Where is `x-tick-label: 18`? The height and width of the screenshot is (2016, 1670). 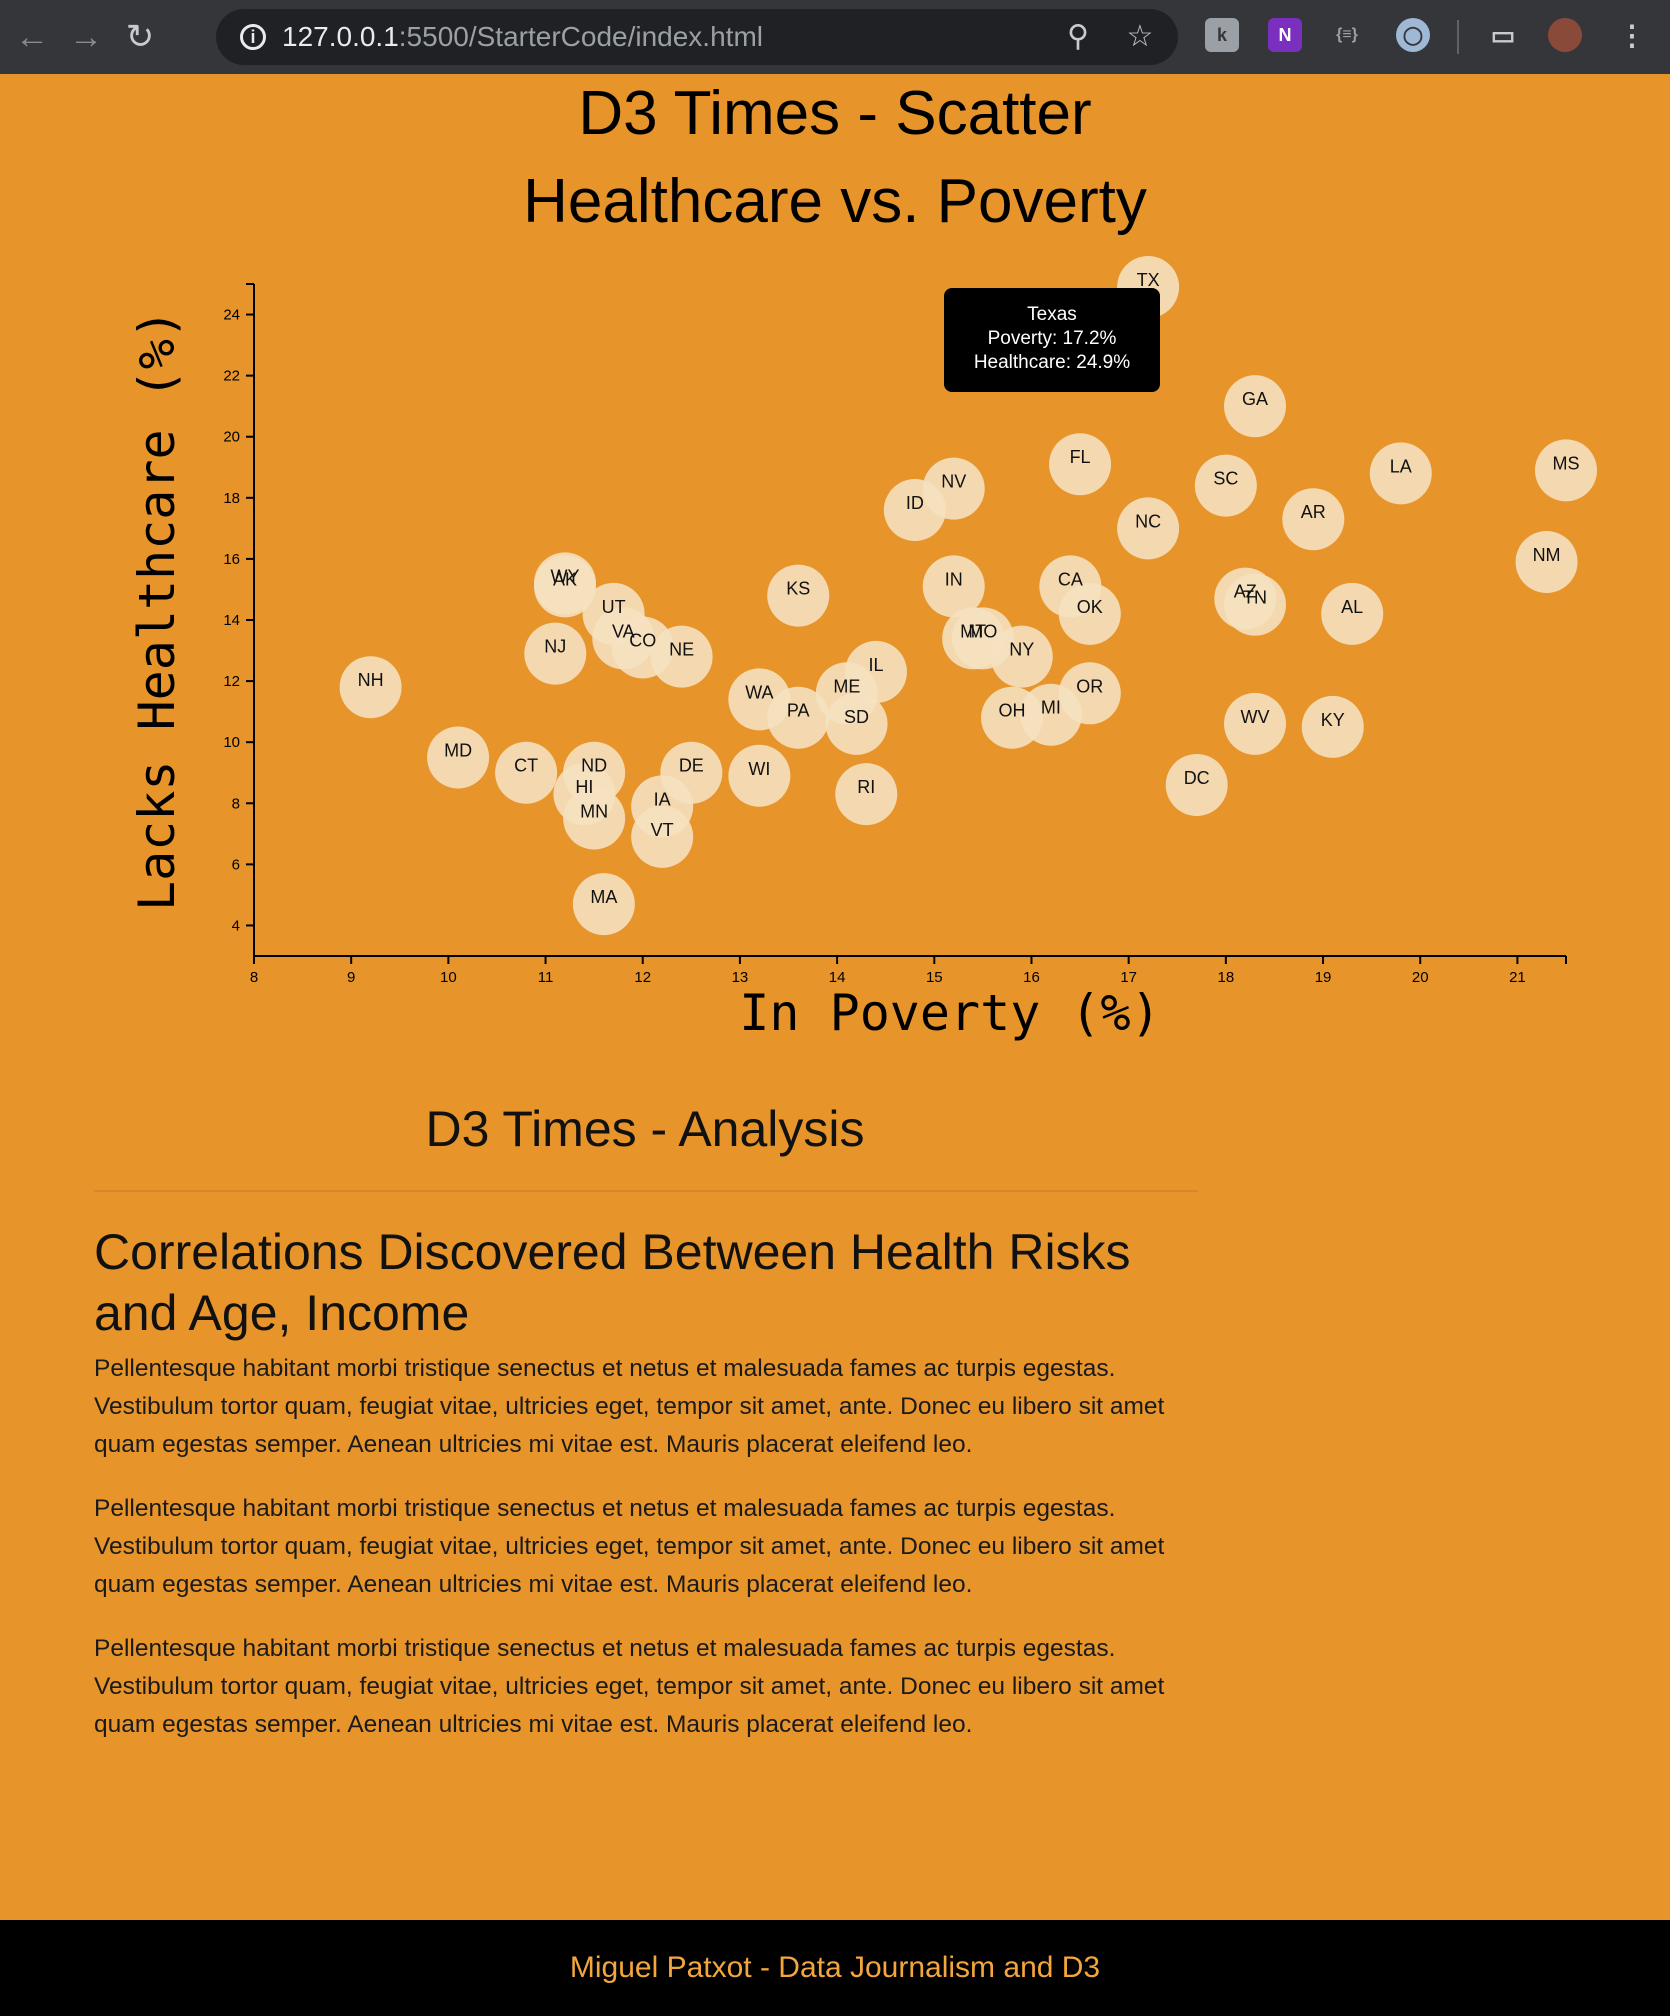
x-tick-label: 18 is located at coordinates (1226, 977).